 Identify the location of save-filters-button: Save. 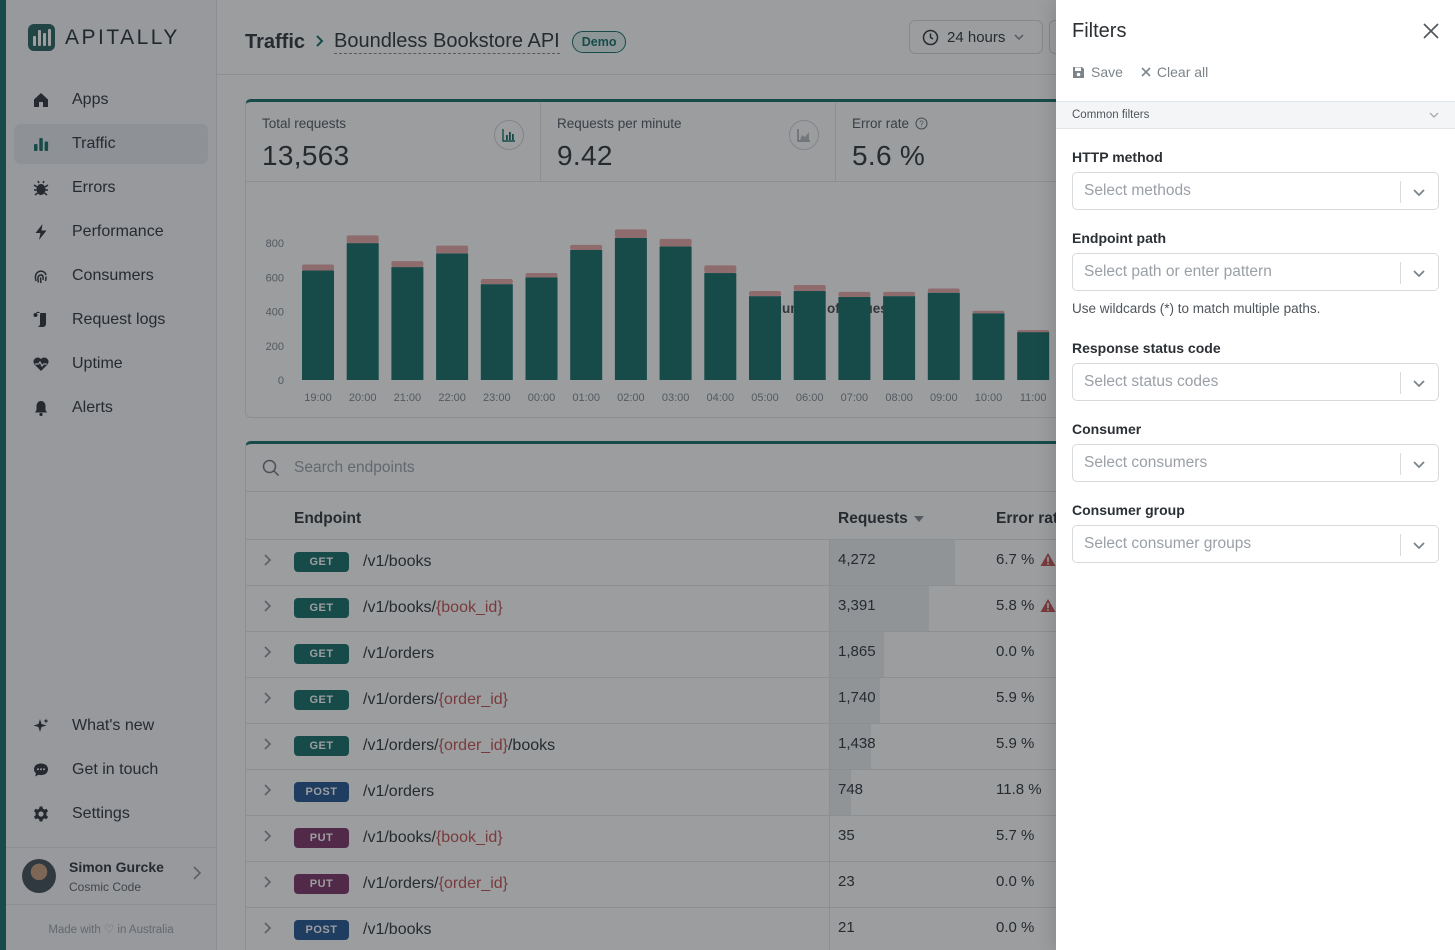
(1097, 72).